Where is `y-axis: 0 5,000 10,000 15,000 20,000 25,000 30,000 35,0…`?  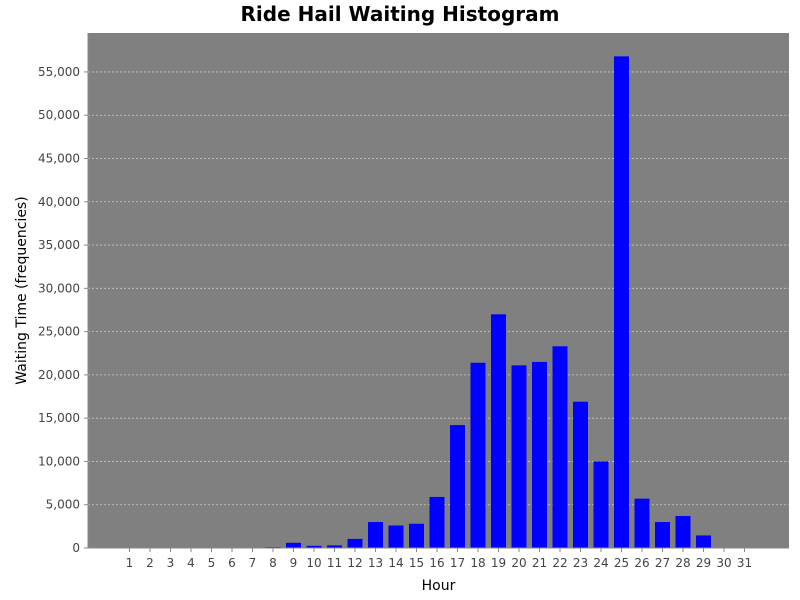
y-axis: 0 5,000 10,000 15,000 20,000 25,000 30,000 35,0… is located at coordinates (63, 294).